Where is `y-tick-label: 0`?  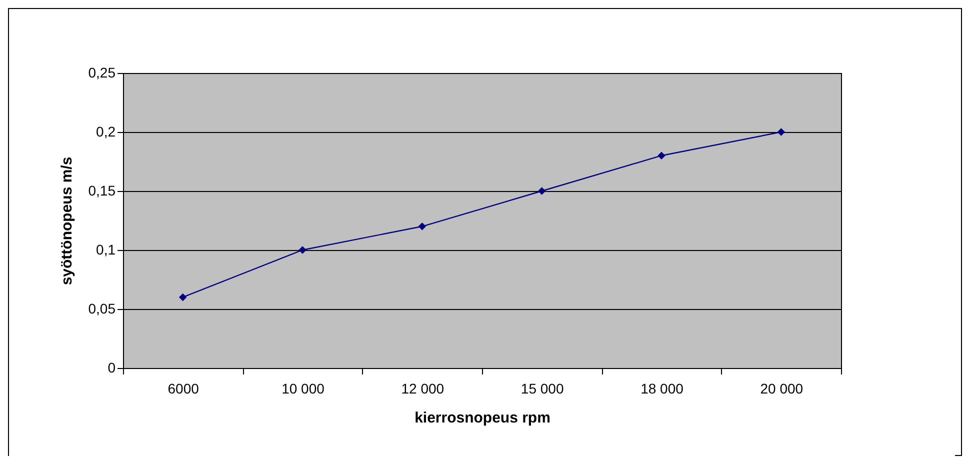
y-tick-label: 0 is located at coordinates (112, 368).